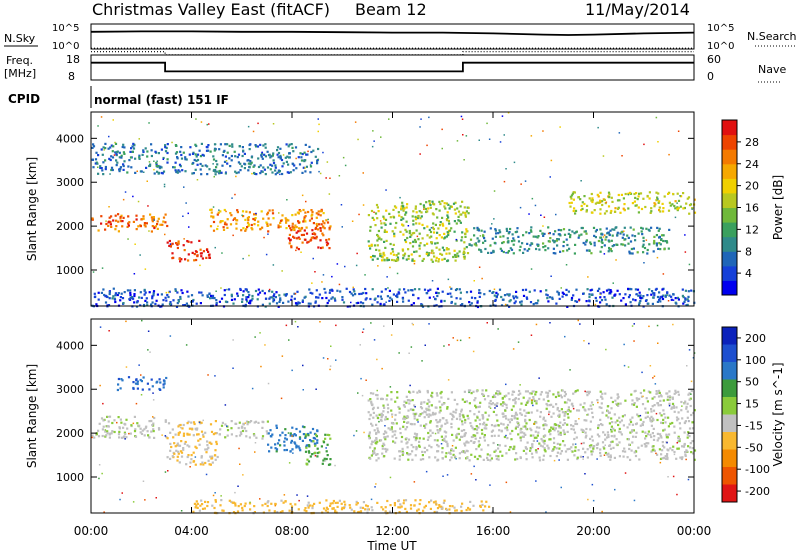 Image resolution: width=800 pixels, height=554 pixels. I want to click on colorbar-tick-label: 50, so click(752, 382).